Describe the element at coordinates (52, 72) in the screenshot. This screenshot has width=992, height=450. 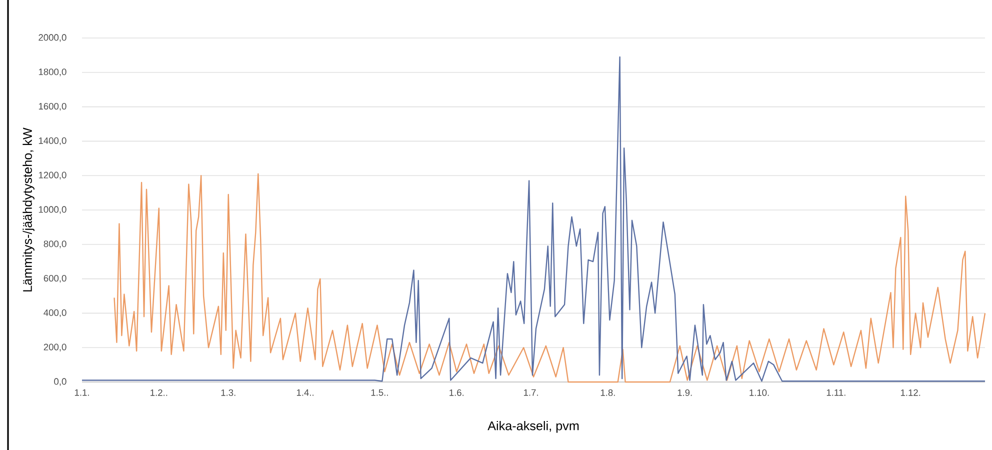
I see `y-tick-label: 1800,0` at that location.